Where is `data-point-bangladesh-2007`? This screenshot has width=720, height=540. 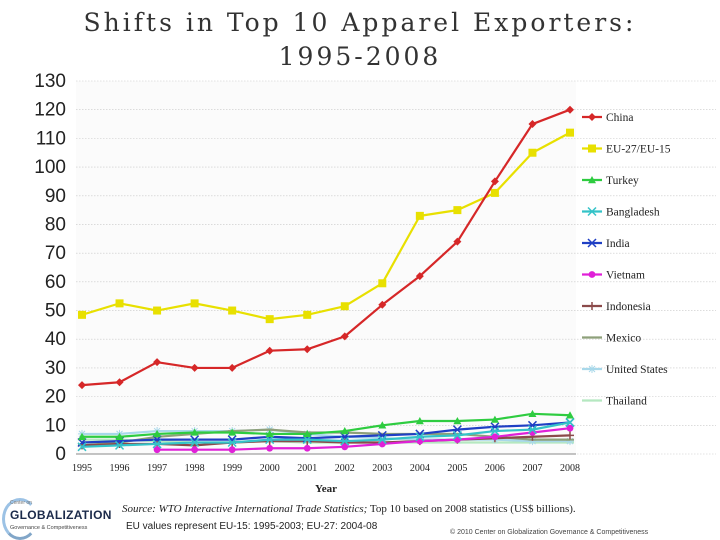 data-point-bangladesh-2007 is located at coordinates (532, 430).